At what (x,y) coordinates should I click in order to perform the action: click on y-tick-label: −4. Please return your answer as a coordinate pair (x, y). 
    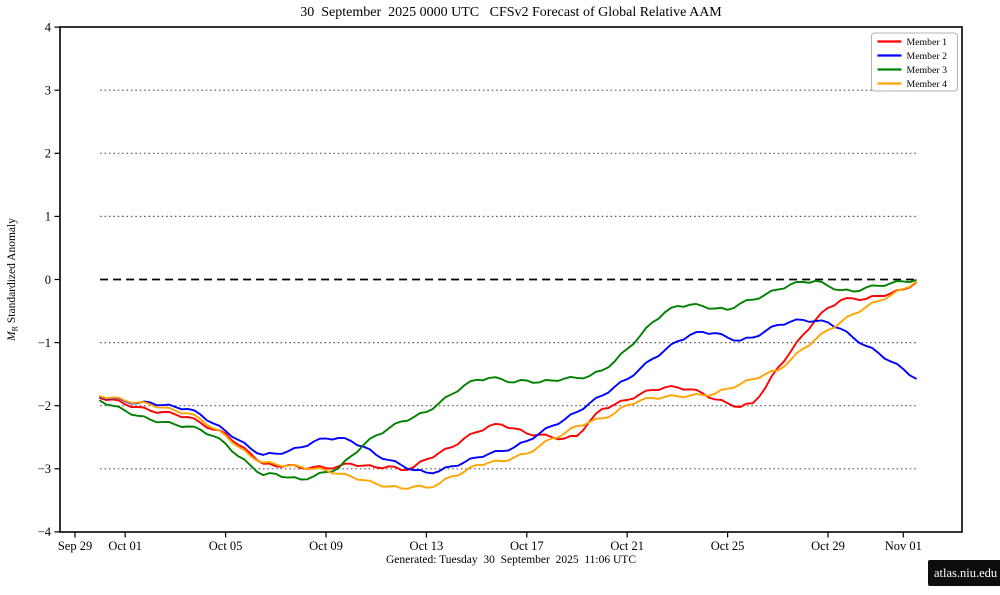
    Looking at the image, I should click on (45, 532).